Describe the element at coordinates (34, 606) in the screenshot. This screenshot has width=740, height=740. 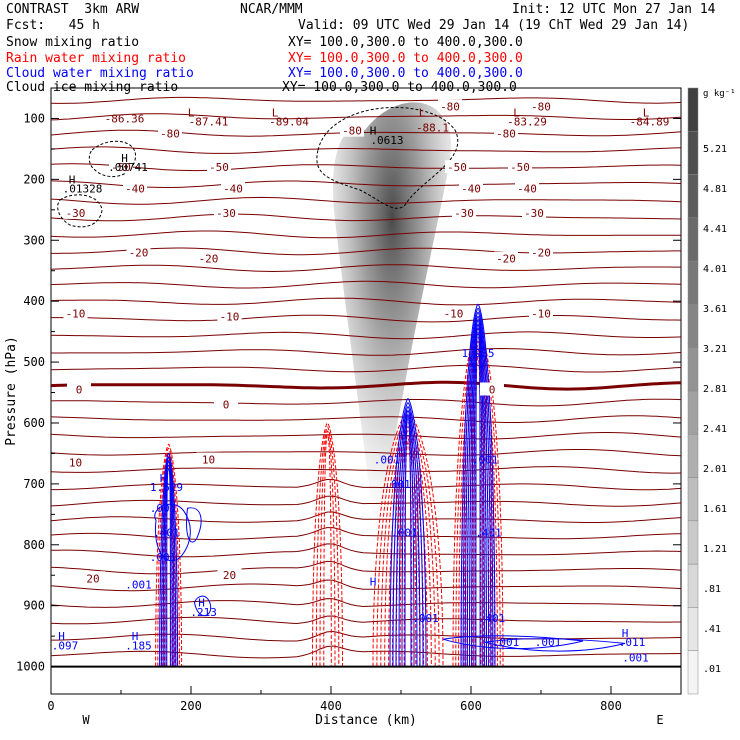
I see `y-tick-label: 900` at that location.